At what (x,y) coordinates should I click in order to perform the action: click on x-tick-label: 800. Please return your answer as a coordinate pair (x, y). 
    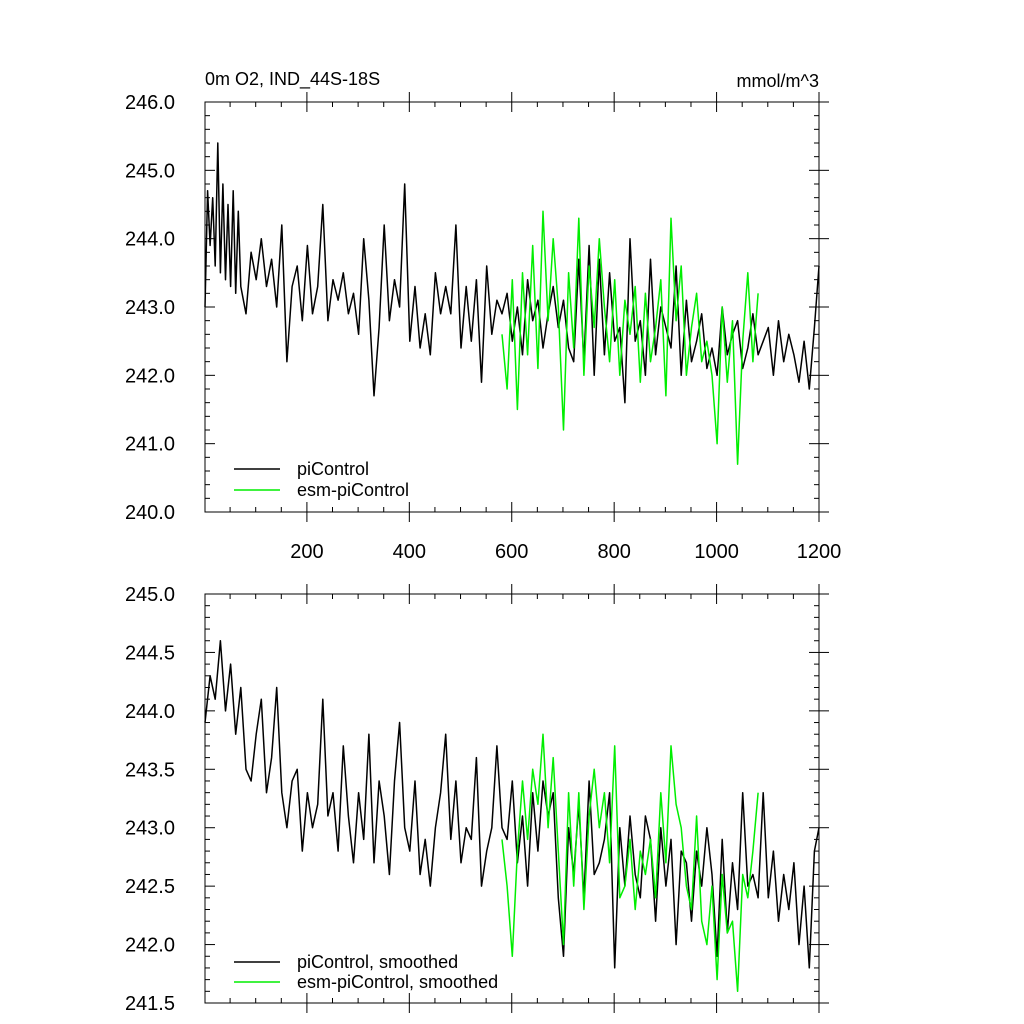
    Looking at the image, I should click on (613, 552).